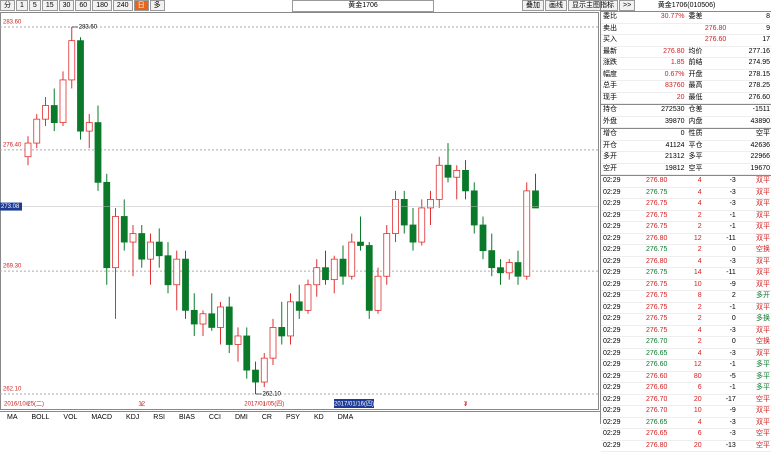  Describe the element at coordinates (686, 365) in the screenshot. I see `trade-volume: 12` at that location.